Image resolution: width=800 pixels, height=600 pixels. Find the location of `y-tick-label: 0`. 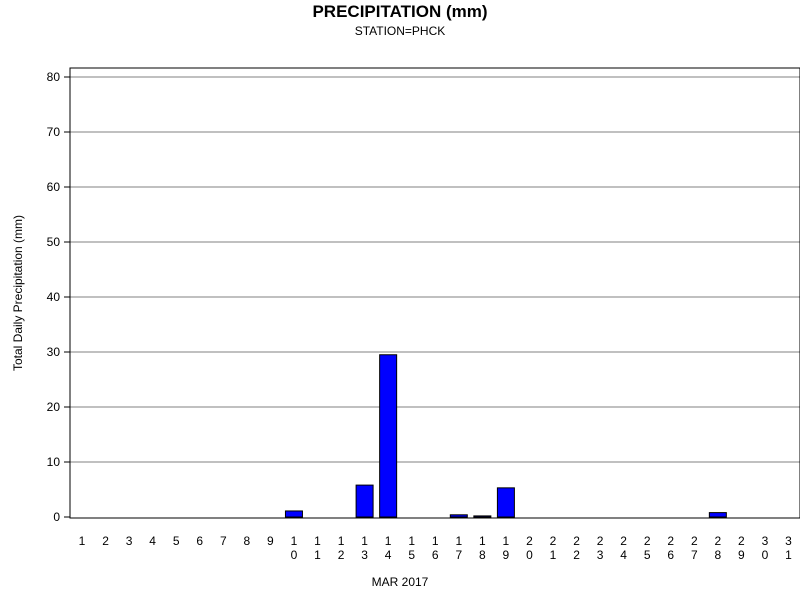

y-tick-label: 0 is located at coordinates (56, 517).